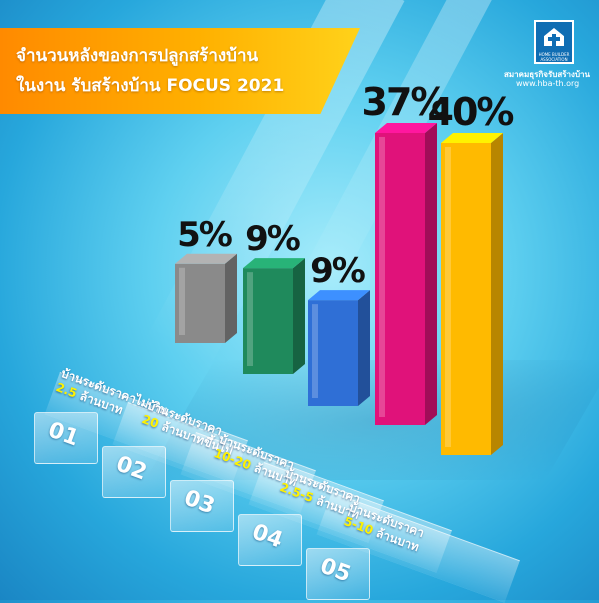  What do you see at coordinates (547, 74) in the screenshot?
I see `org-name: สมาคมธุรกิจรับสร้างบ้าน` at bounding box center [547, 74].